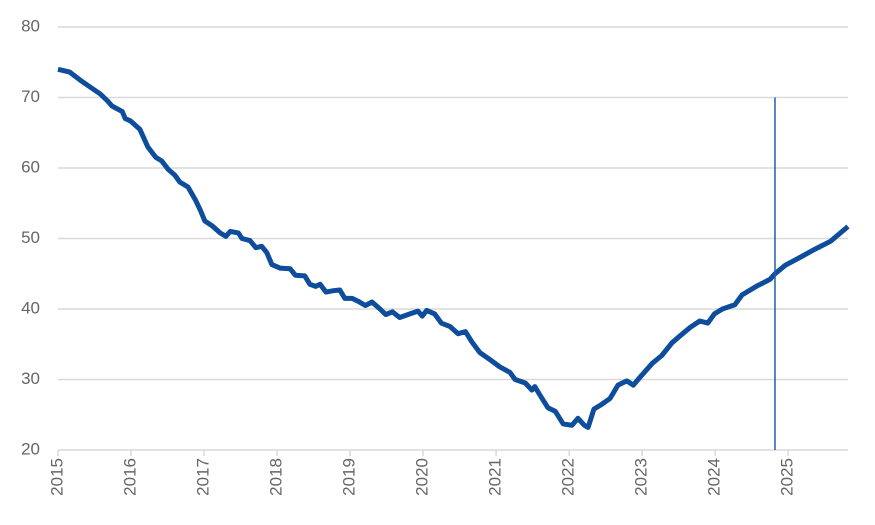 The height and width of the screenshot is (525, 875). I want to click on x-tick-label: 2017, so click(203, 477).